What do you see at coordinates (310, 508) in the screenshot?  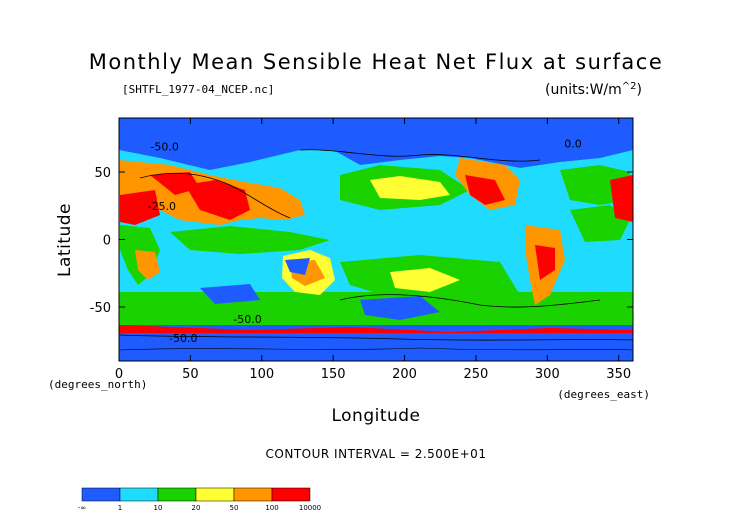 I see `colorbar-tick-label: 10000` at bounding box center [310, 508].